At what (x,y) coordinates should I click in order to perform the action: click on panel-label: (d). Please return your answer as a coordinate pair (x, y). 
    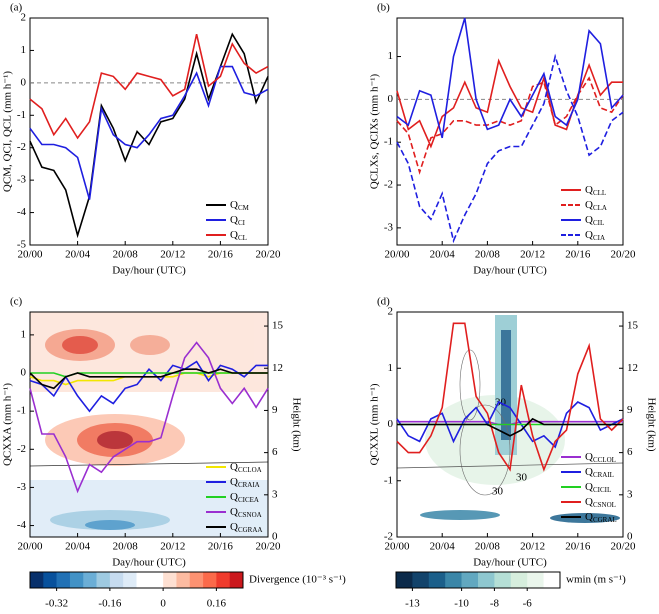
    Looking at the image, I should click on (383, 302).